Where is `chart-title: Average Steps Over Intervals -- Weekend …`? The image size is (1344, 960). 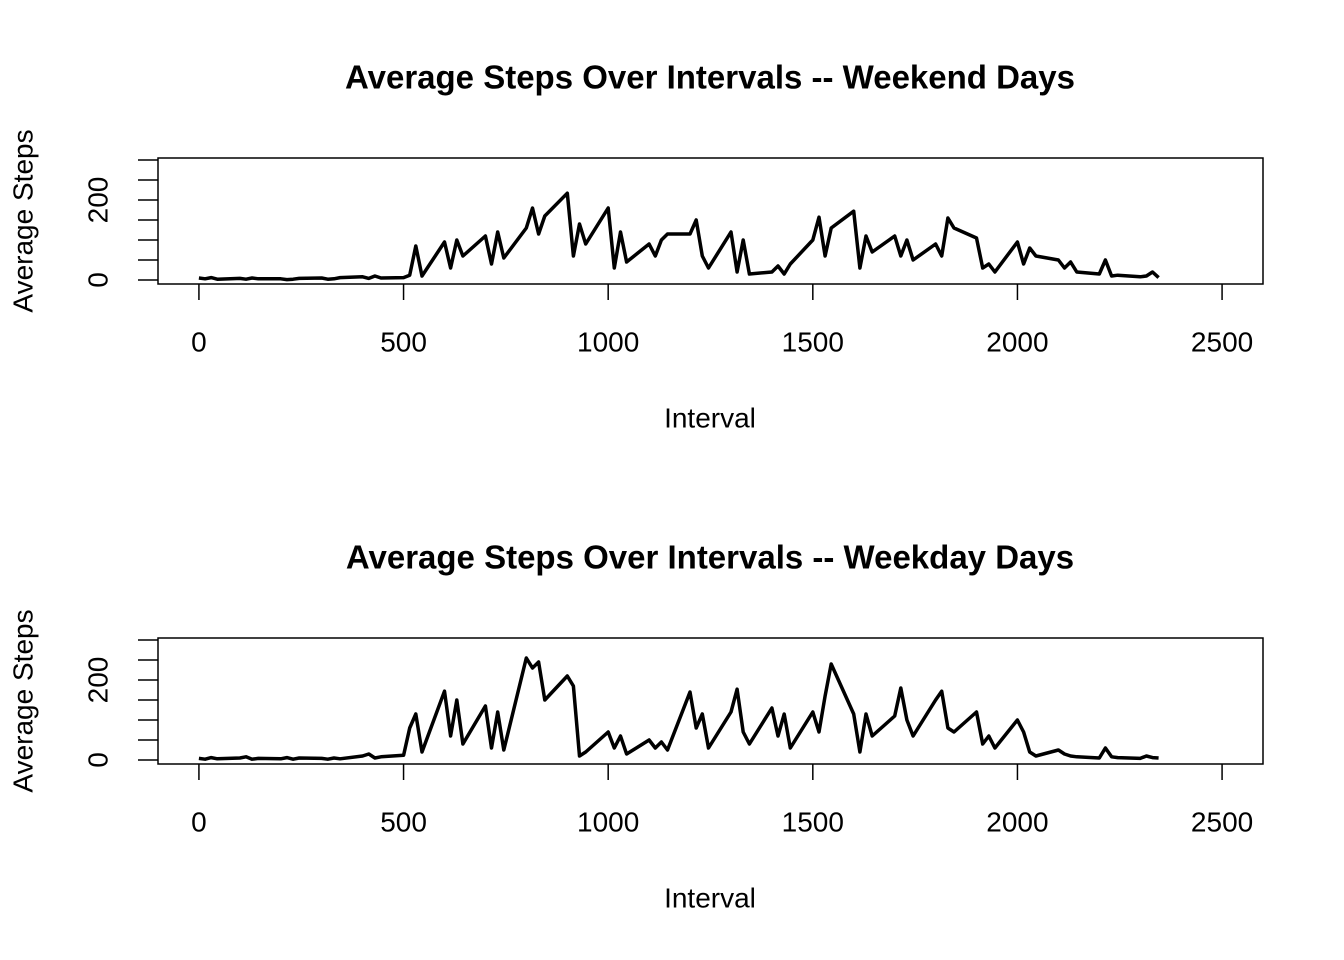 chart-title: Average Steps Over Intervals -- Weekend … is located at coordinates (710, 77).